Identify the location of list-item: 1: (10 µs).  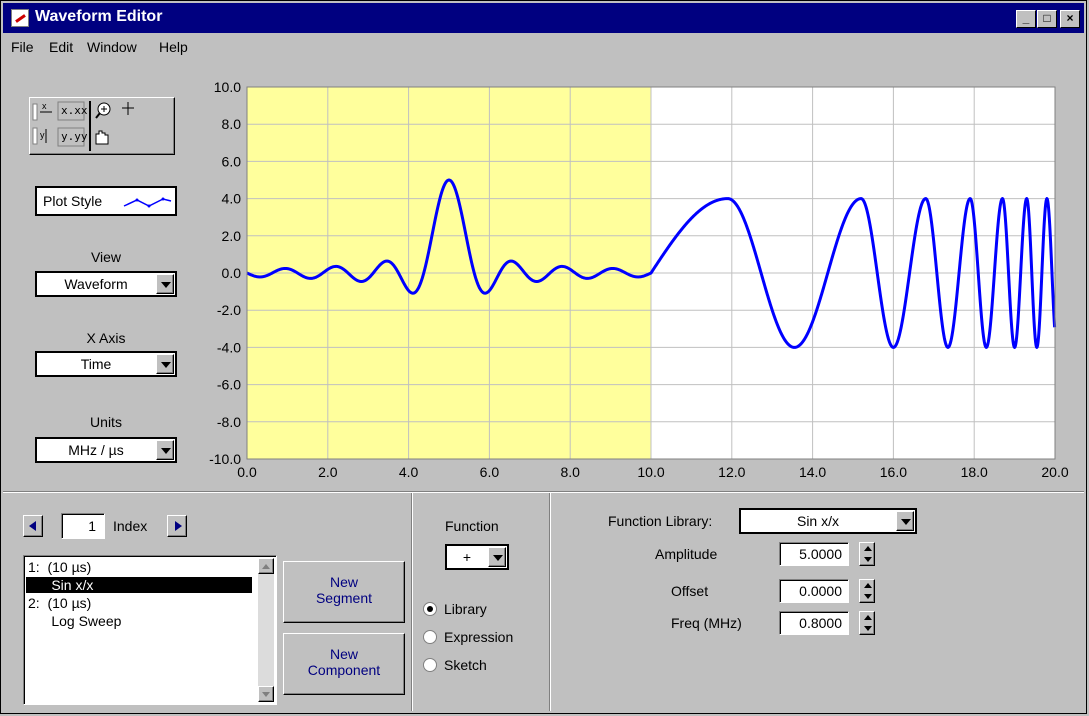
(60, 567).